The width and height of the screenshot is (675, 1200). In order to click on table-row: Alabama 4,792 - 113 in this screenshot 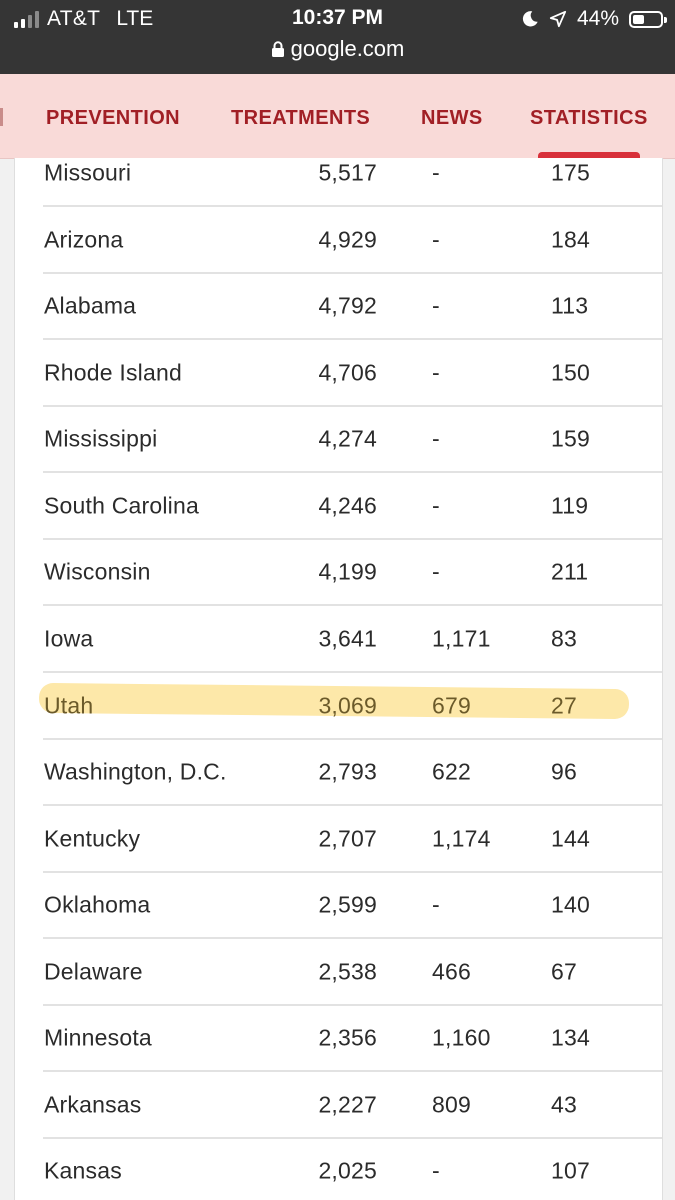, I will do `click(352, 307)`.